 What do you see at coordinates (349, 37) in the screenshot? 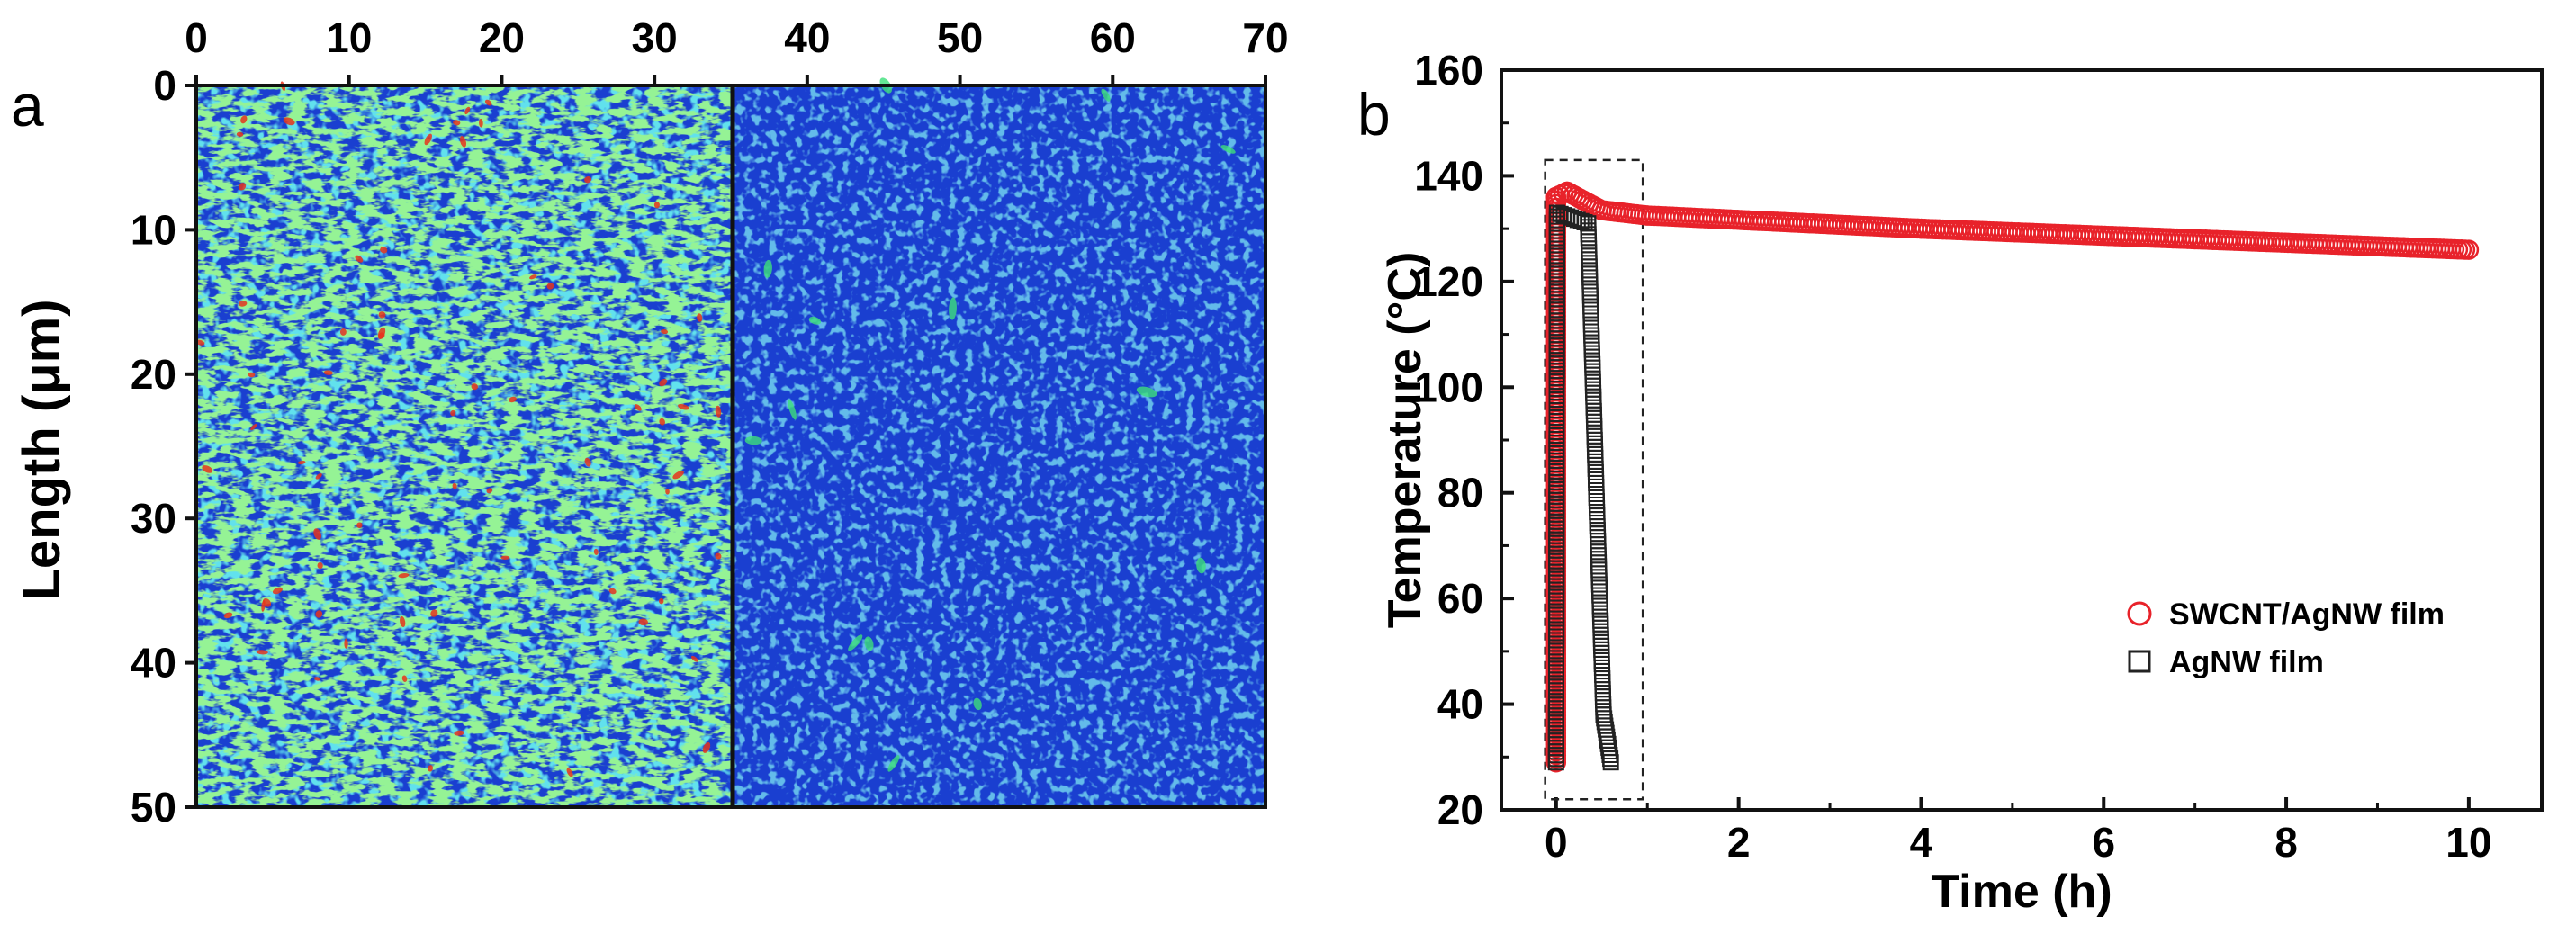
I see `heatmap-x-tick-label: 10` at bounding box center [349, 37].